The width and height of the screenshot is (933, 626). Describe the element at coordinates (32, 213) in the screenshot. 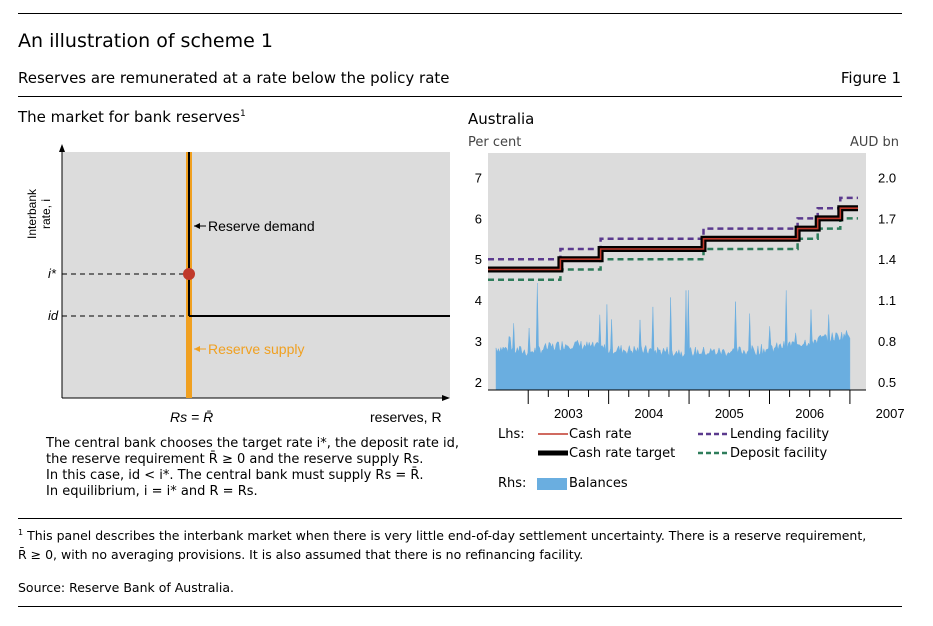

I see `y-axis-label-1: Interbank` at that location.